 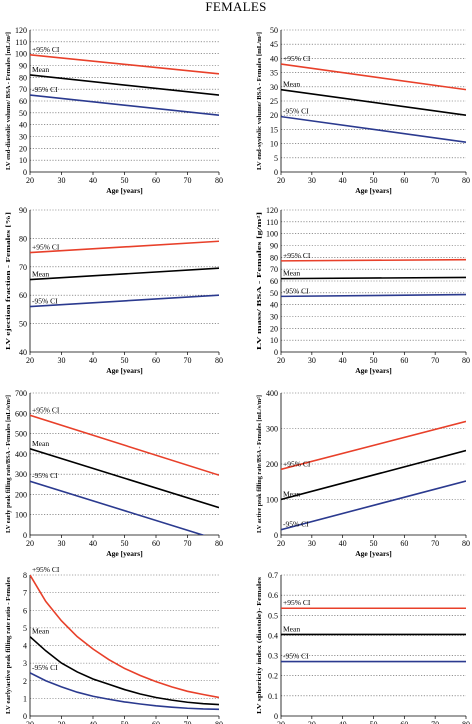 I want to click on y-tick-label: 300, so click(x=272, y=429).